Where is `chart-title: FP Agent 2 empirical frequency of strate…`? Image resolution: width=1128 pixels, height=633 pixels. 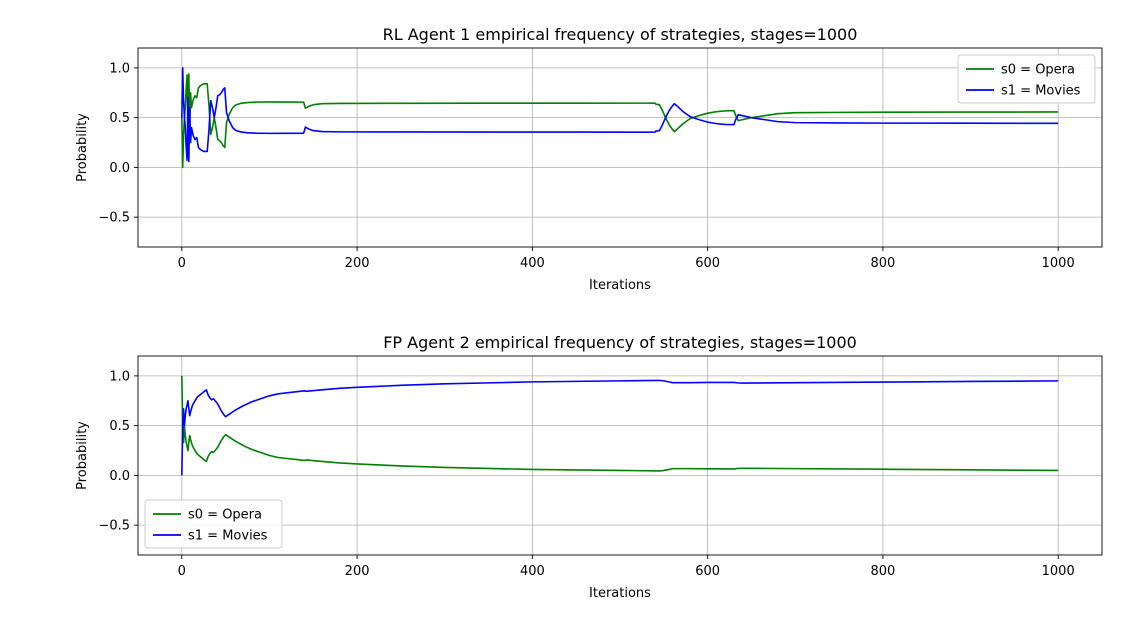 chart-title: FP Agent 2 empirical frequency of strate… is located at coordinates (620, 342).